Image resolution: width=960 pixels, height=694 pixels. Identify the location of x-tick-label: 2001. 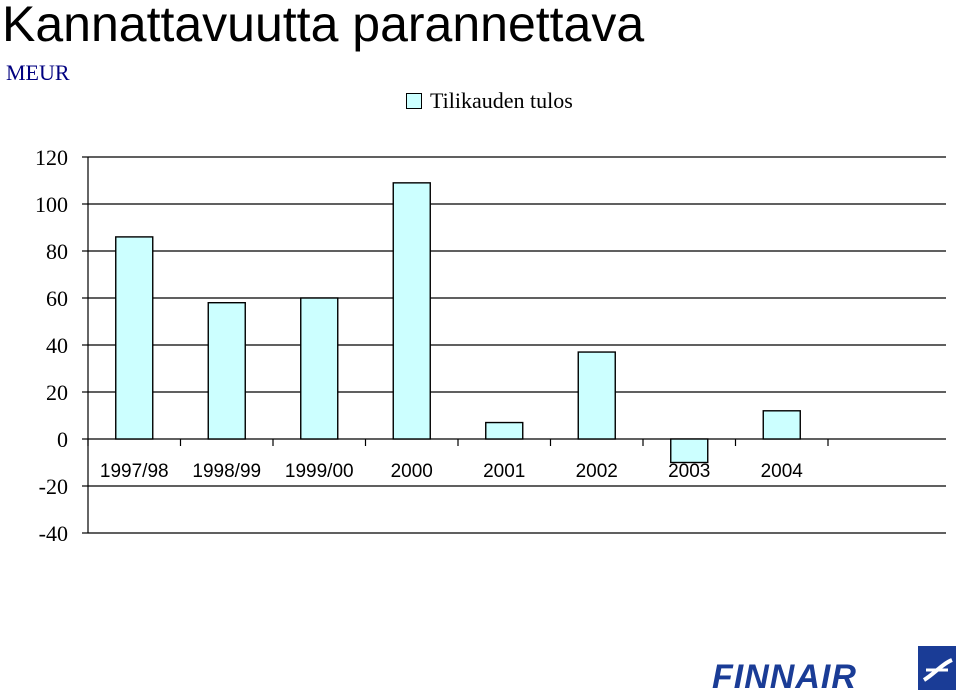
(504, 471).